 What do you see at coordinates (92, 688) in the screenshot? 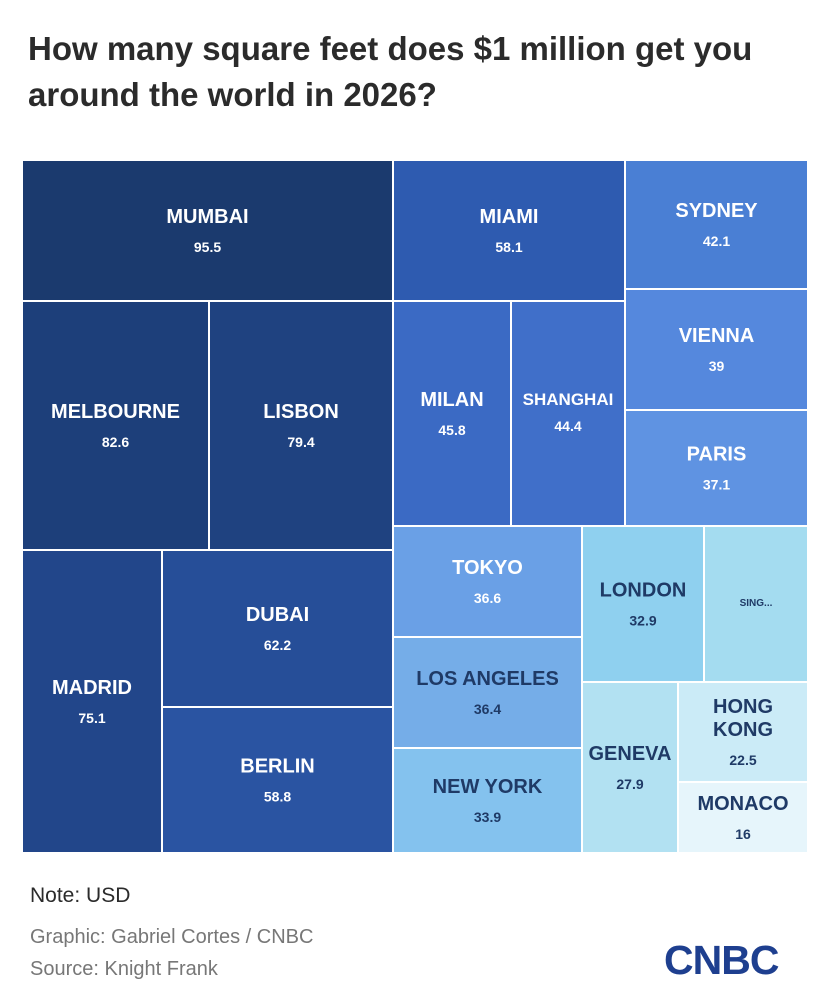
I see `treemap-label: MADRID` at bounding box center [92, 688].